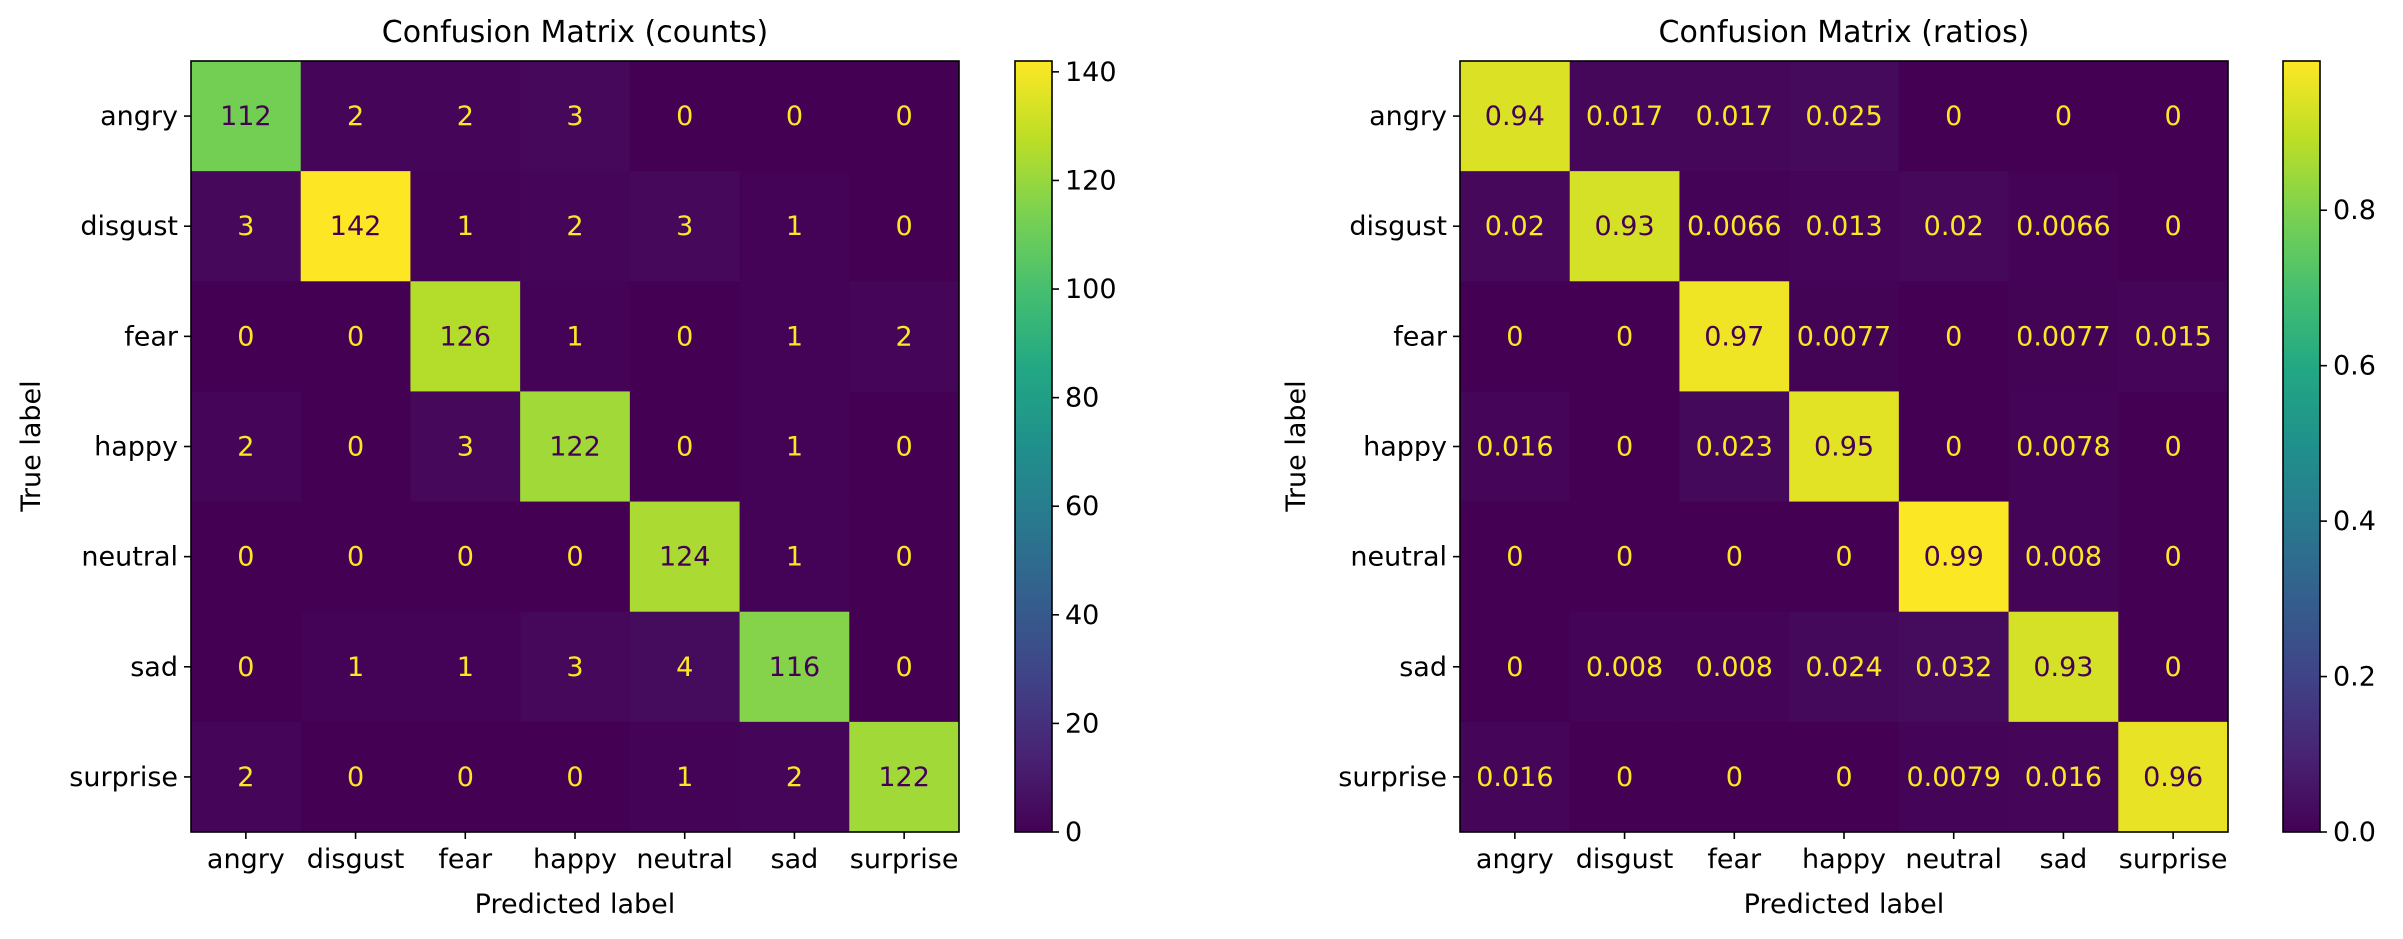 This screenshot has height=939, width=2403. What do you see at coordinates (1296, 446) in the screenshot?
I see `ratios-matrix-ylabel: True label` at bounding box center [1296, 446].